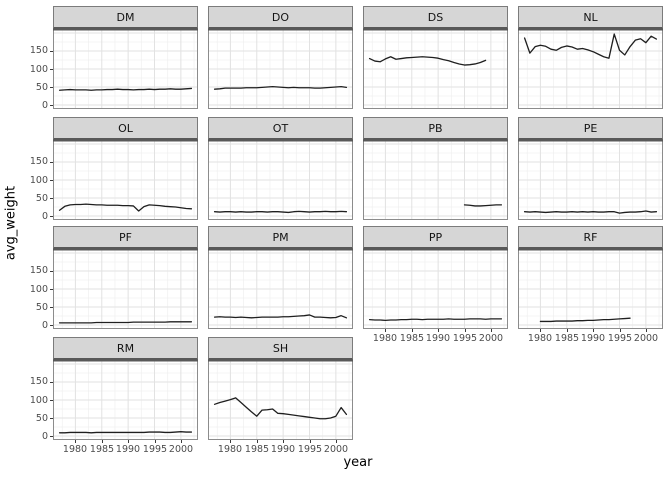 The width and height of the screenshot is (672, 480). What do you see at coordinates (590, 168) in the screenshot?
I see `facet-PE: PE` at bounding box center [590, 168].